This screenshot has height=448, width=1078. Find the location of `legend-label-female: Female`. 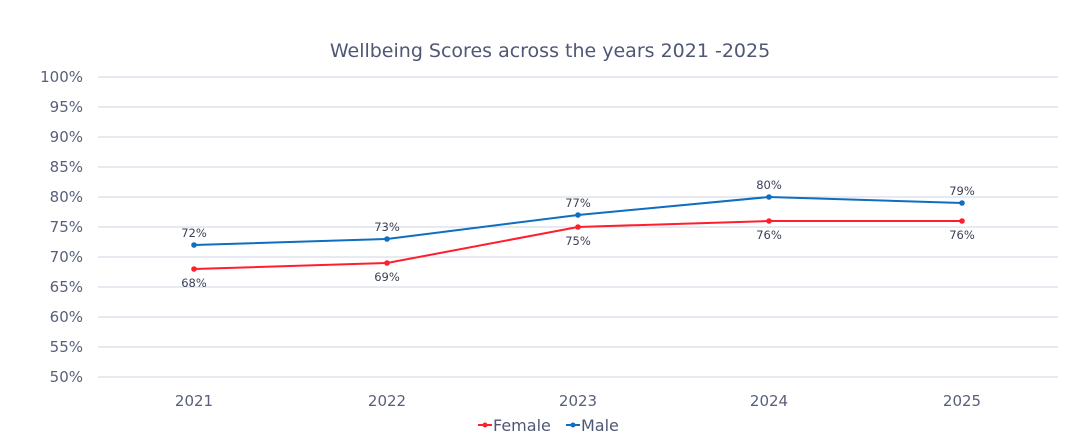

legend-label-female: Female is located at coordinates (522, 425).